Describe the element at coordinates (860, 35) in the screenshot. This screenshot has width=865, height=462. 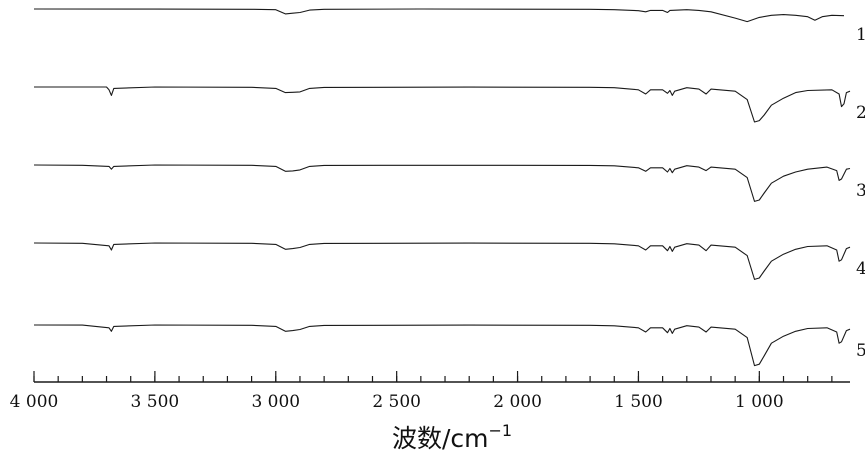
I see `series-label-1: 1` at that location.